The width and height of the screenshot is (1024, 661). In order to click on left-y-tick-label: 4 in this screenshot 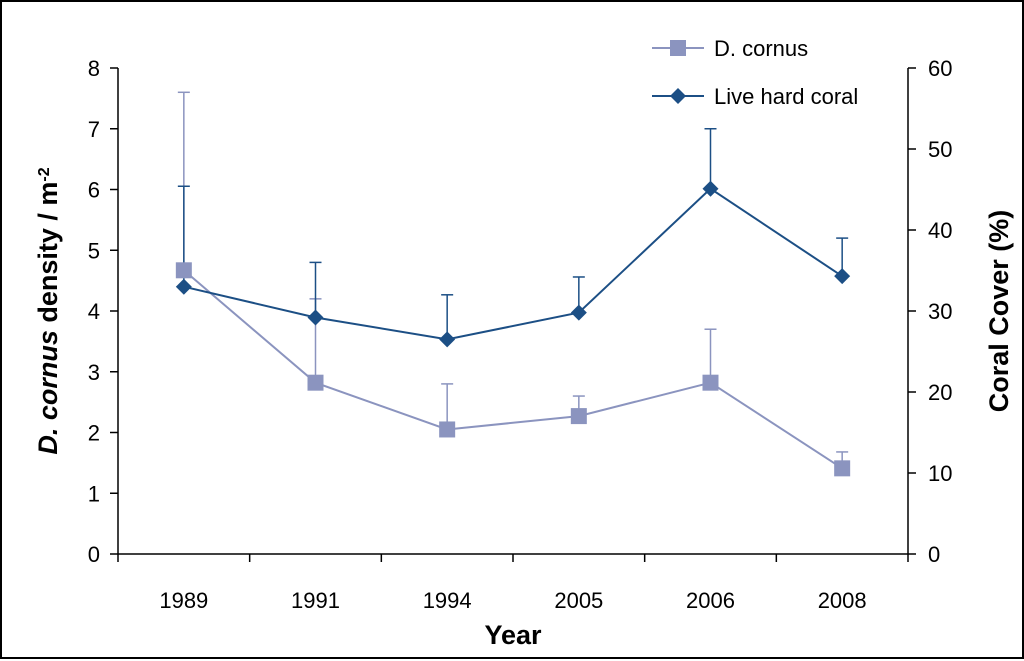, I will do `click(94, 311)`.